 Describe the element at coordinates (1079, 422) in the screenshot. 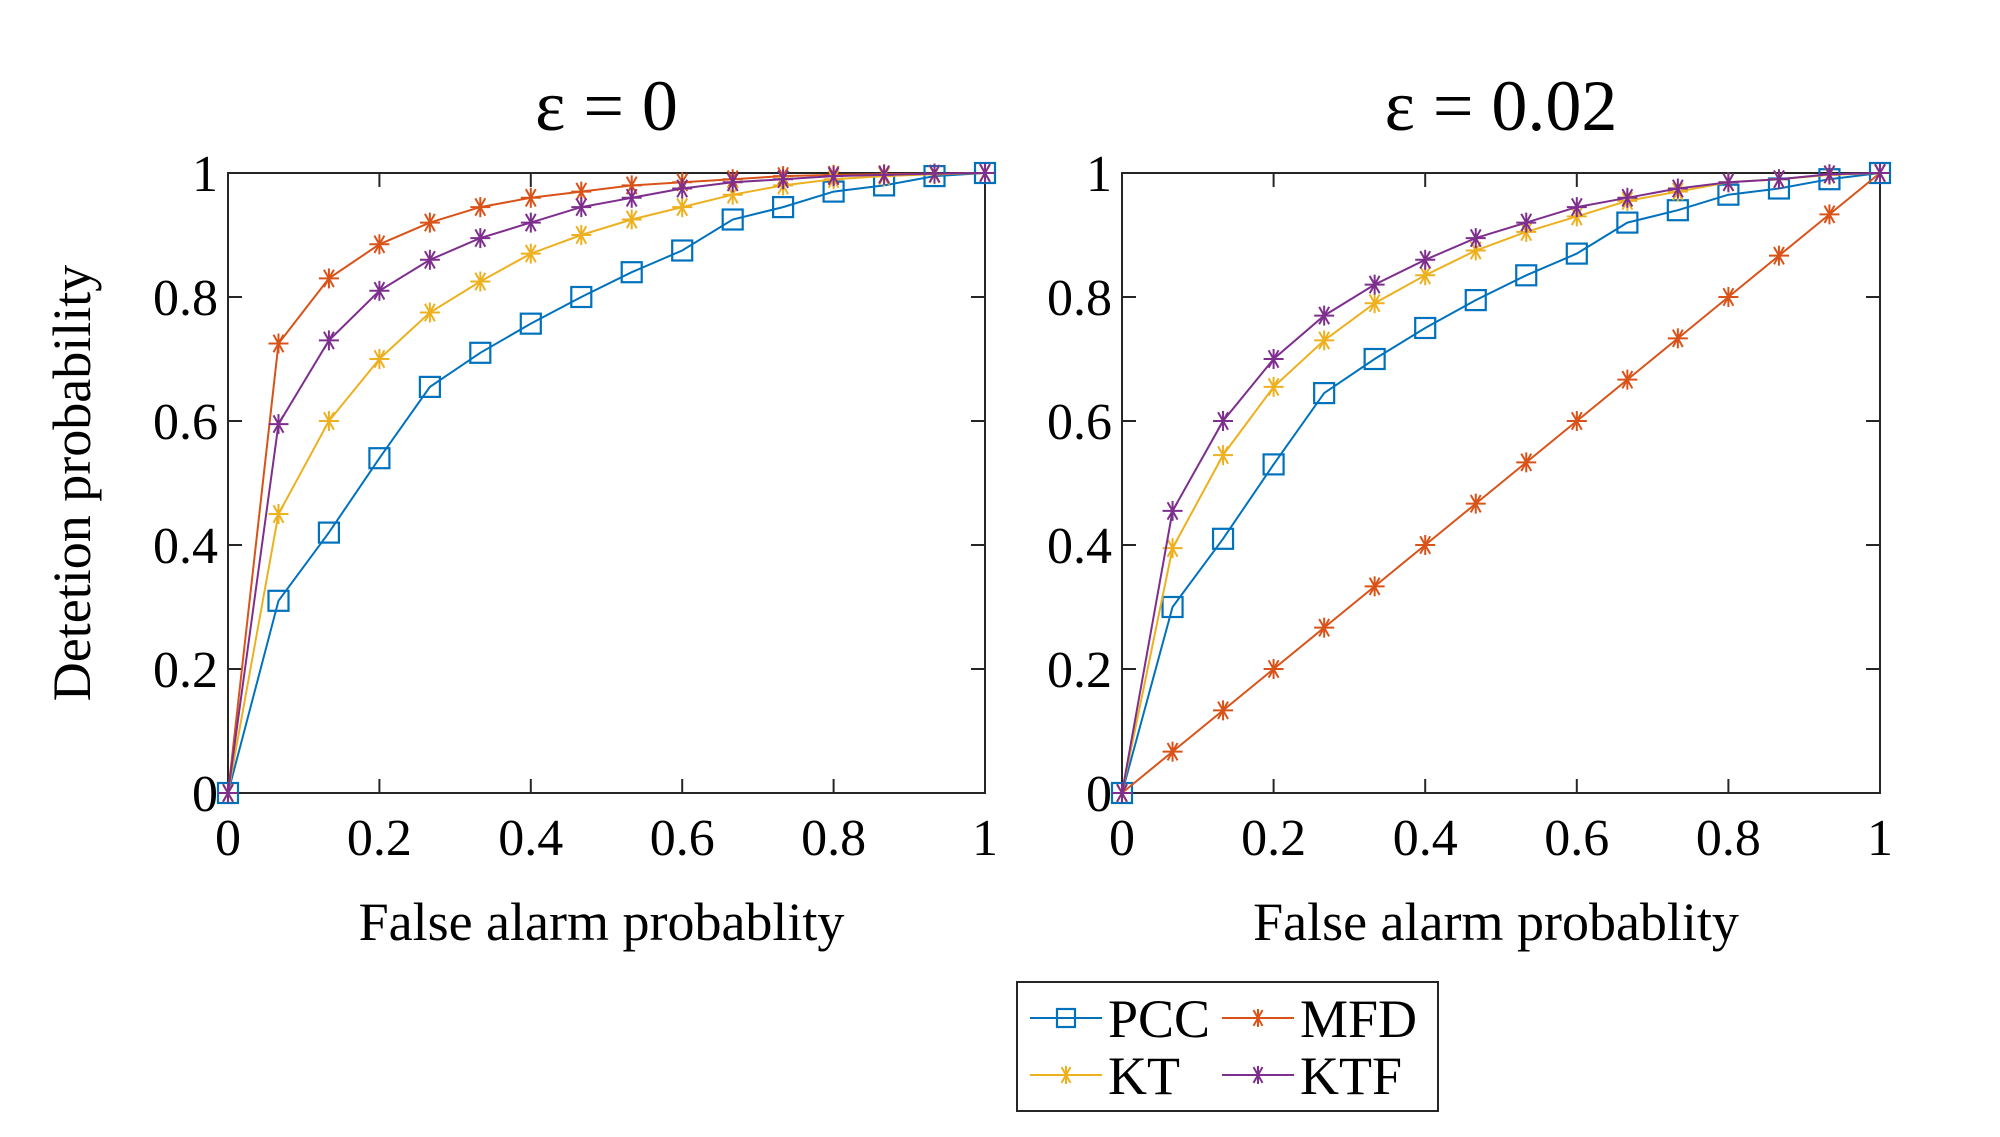

I see `y-tick-label: 0.6` at that location.